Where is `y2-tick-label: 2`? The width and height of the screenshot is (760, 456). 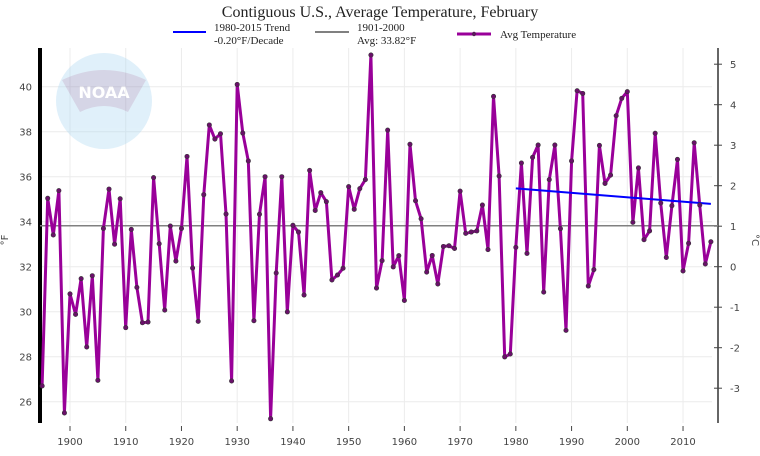 y2-tick-label: 2 is located at coordinates (733, 187).